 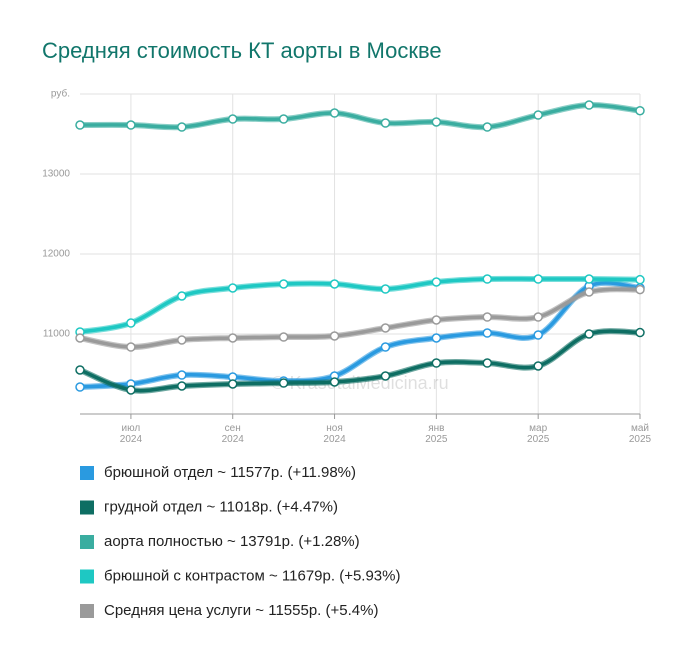 What do you see at coordinates (252, 575) in the screenshot?
I see `legend-label: брюшной с контрастом ~ 11679р. (+5.93%)` at bounding box center [252, 575].